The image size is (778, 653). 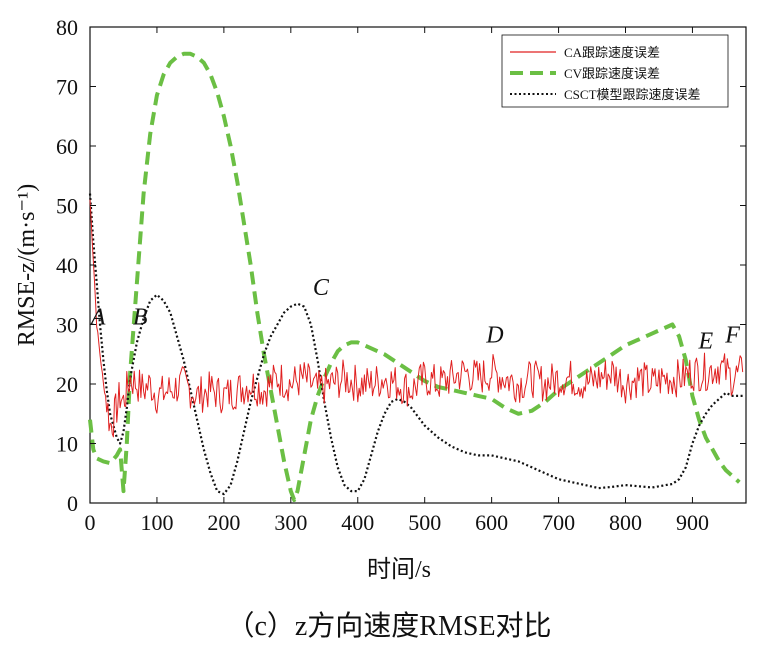 I want to click on legend: CA跟踪速度误差 CV跟踪速度误差 CSCT模型跟踪速度误差, so click(x=615, y=71).